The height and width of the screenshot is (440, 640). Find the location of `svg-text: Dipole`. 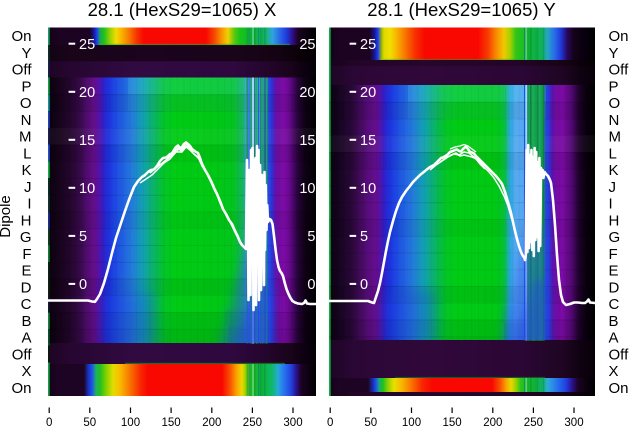

svg-text: Dipole is located at coordinates (7, 216).